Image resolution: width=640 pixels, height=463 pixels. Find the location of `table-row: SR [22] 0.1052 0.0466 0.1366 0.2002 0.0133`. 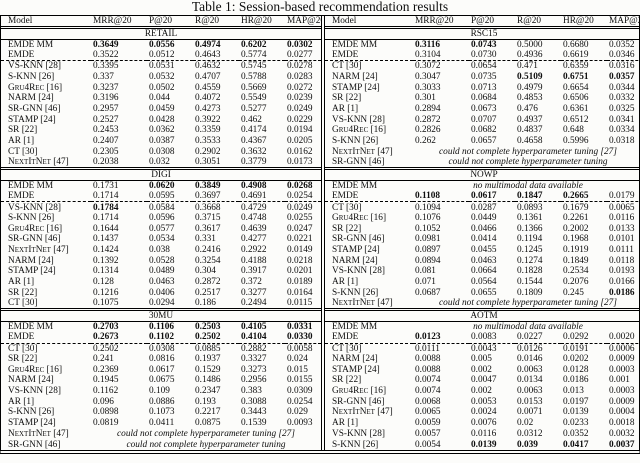

table-row: SR [22] 0.1052 0.0466 0.1366 0.2002 0.0133 is located at coordinates (481, 228).